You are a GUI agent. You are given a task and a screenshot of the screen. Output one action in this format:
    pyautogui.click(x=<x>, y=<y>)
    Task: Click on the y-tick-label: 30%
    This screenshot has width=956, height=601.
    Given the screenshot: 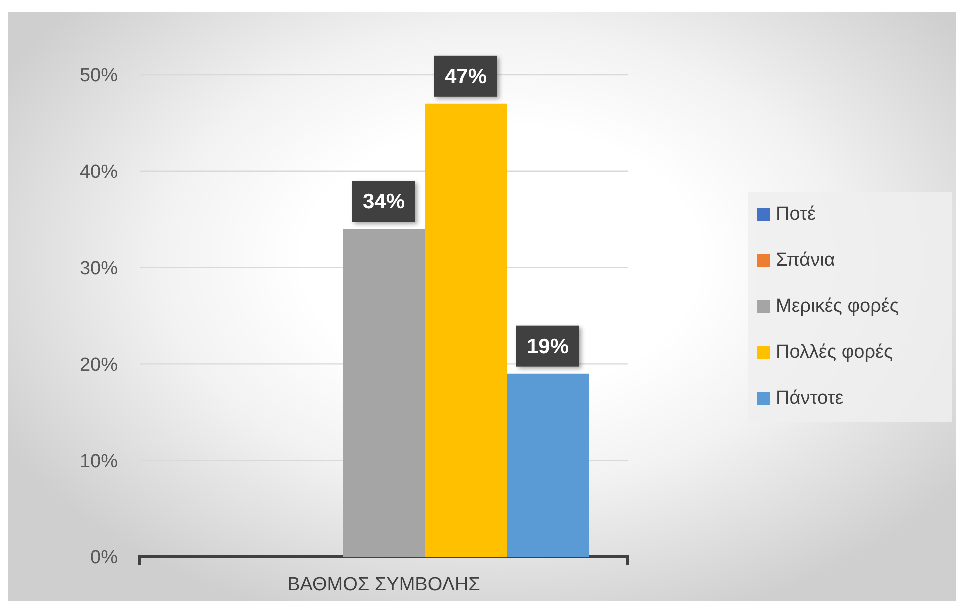 What is the action you would take?
    pyautogui.click(x=99, y=269)
    